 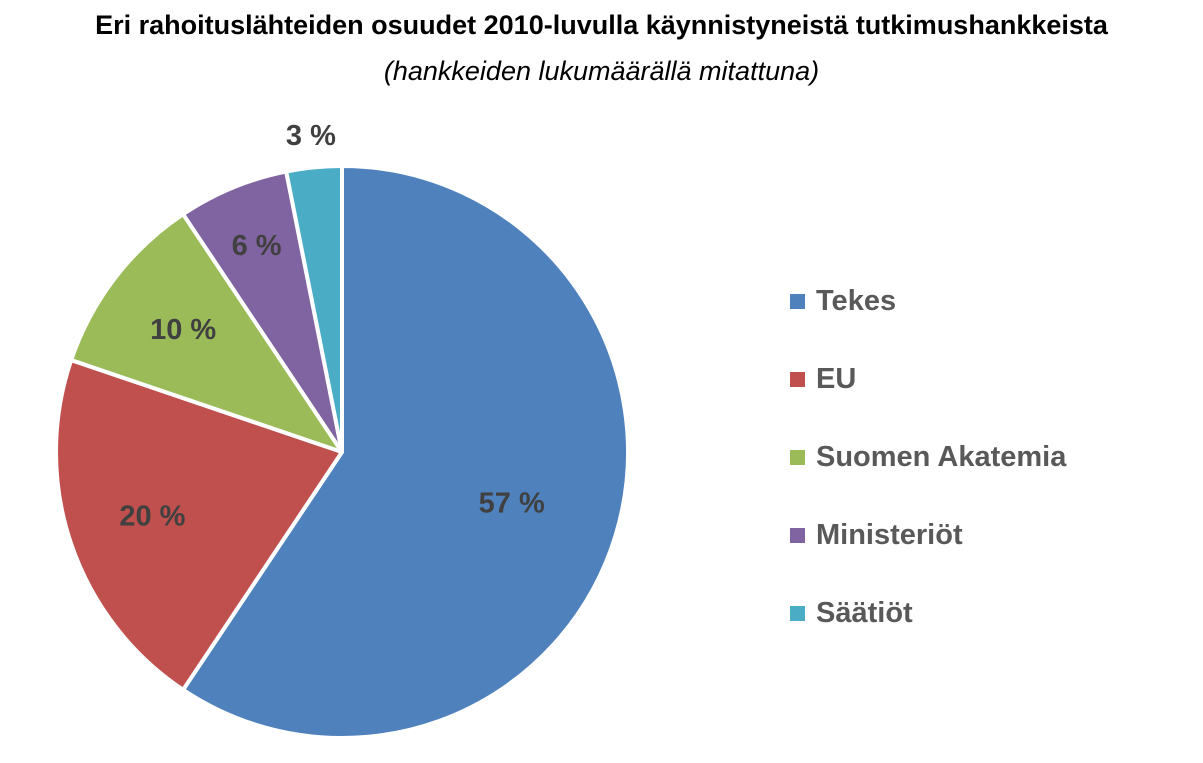 I want to click on legend-item-saatiot: Säätiöt, so click(x=928, y=613).